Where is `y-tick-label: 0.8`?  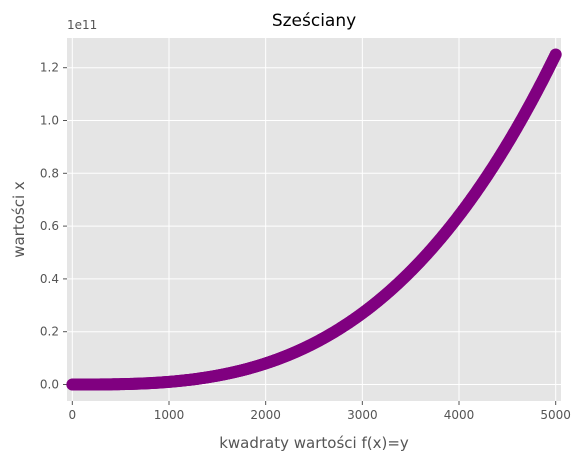
y-tick-label: 0.8 is located at coordinates (49, 173).